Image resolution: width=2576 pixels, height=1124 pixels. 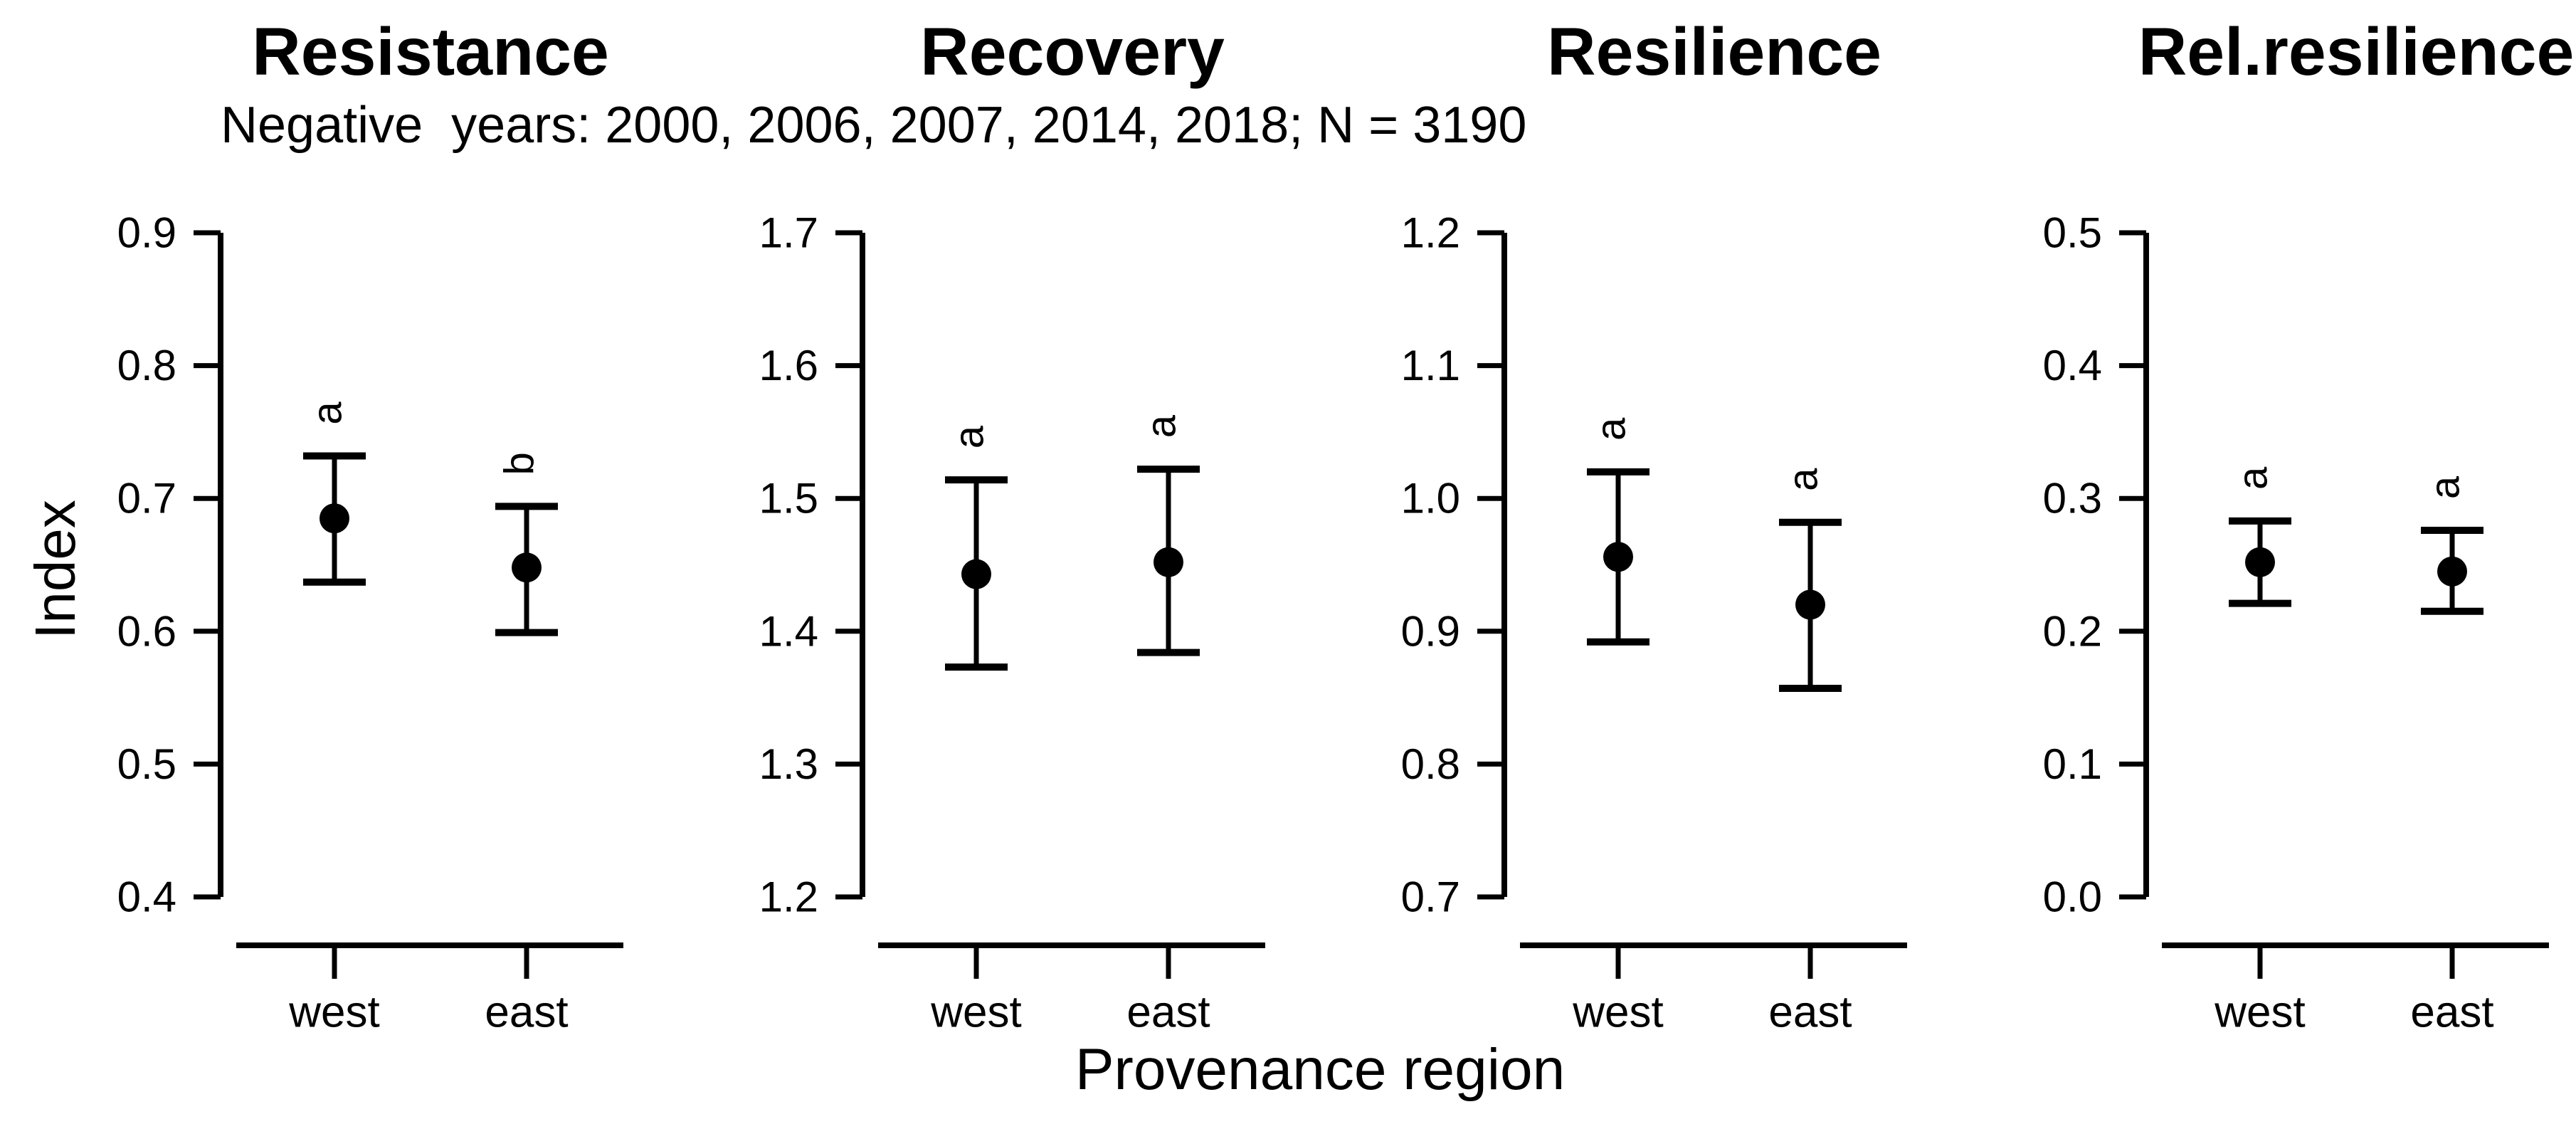 What do you see at coordinates (1714, 52) in the screenshot?
I see `panel-title: Resilience` at bounding box center [1714, 52].